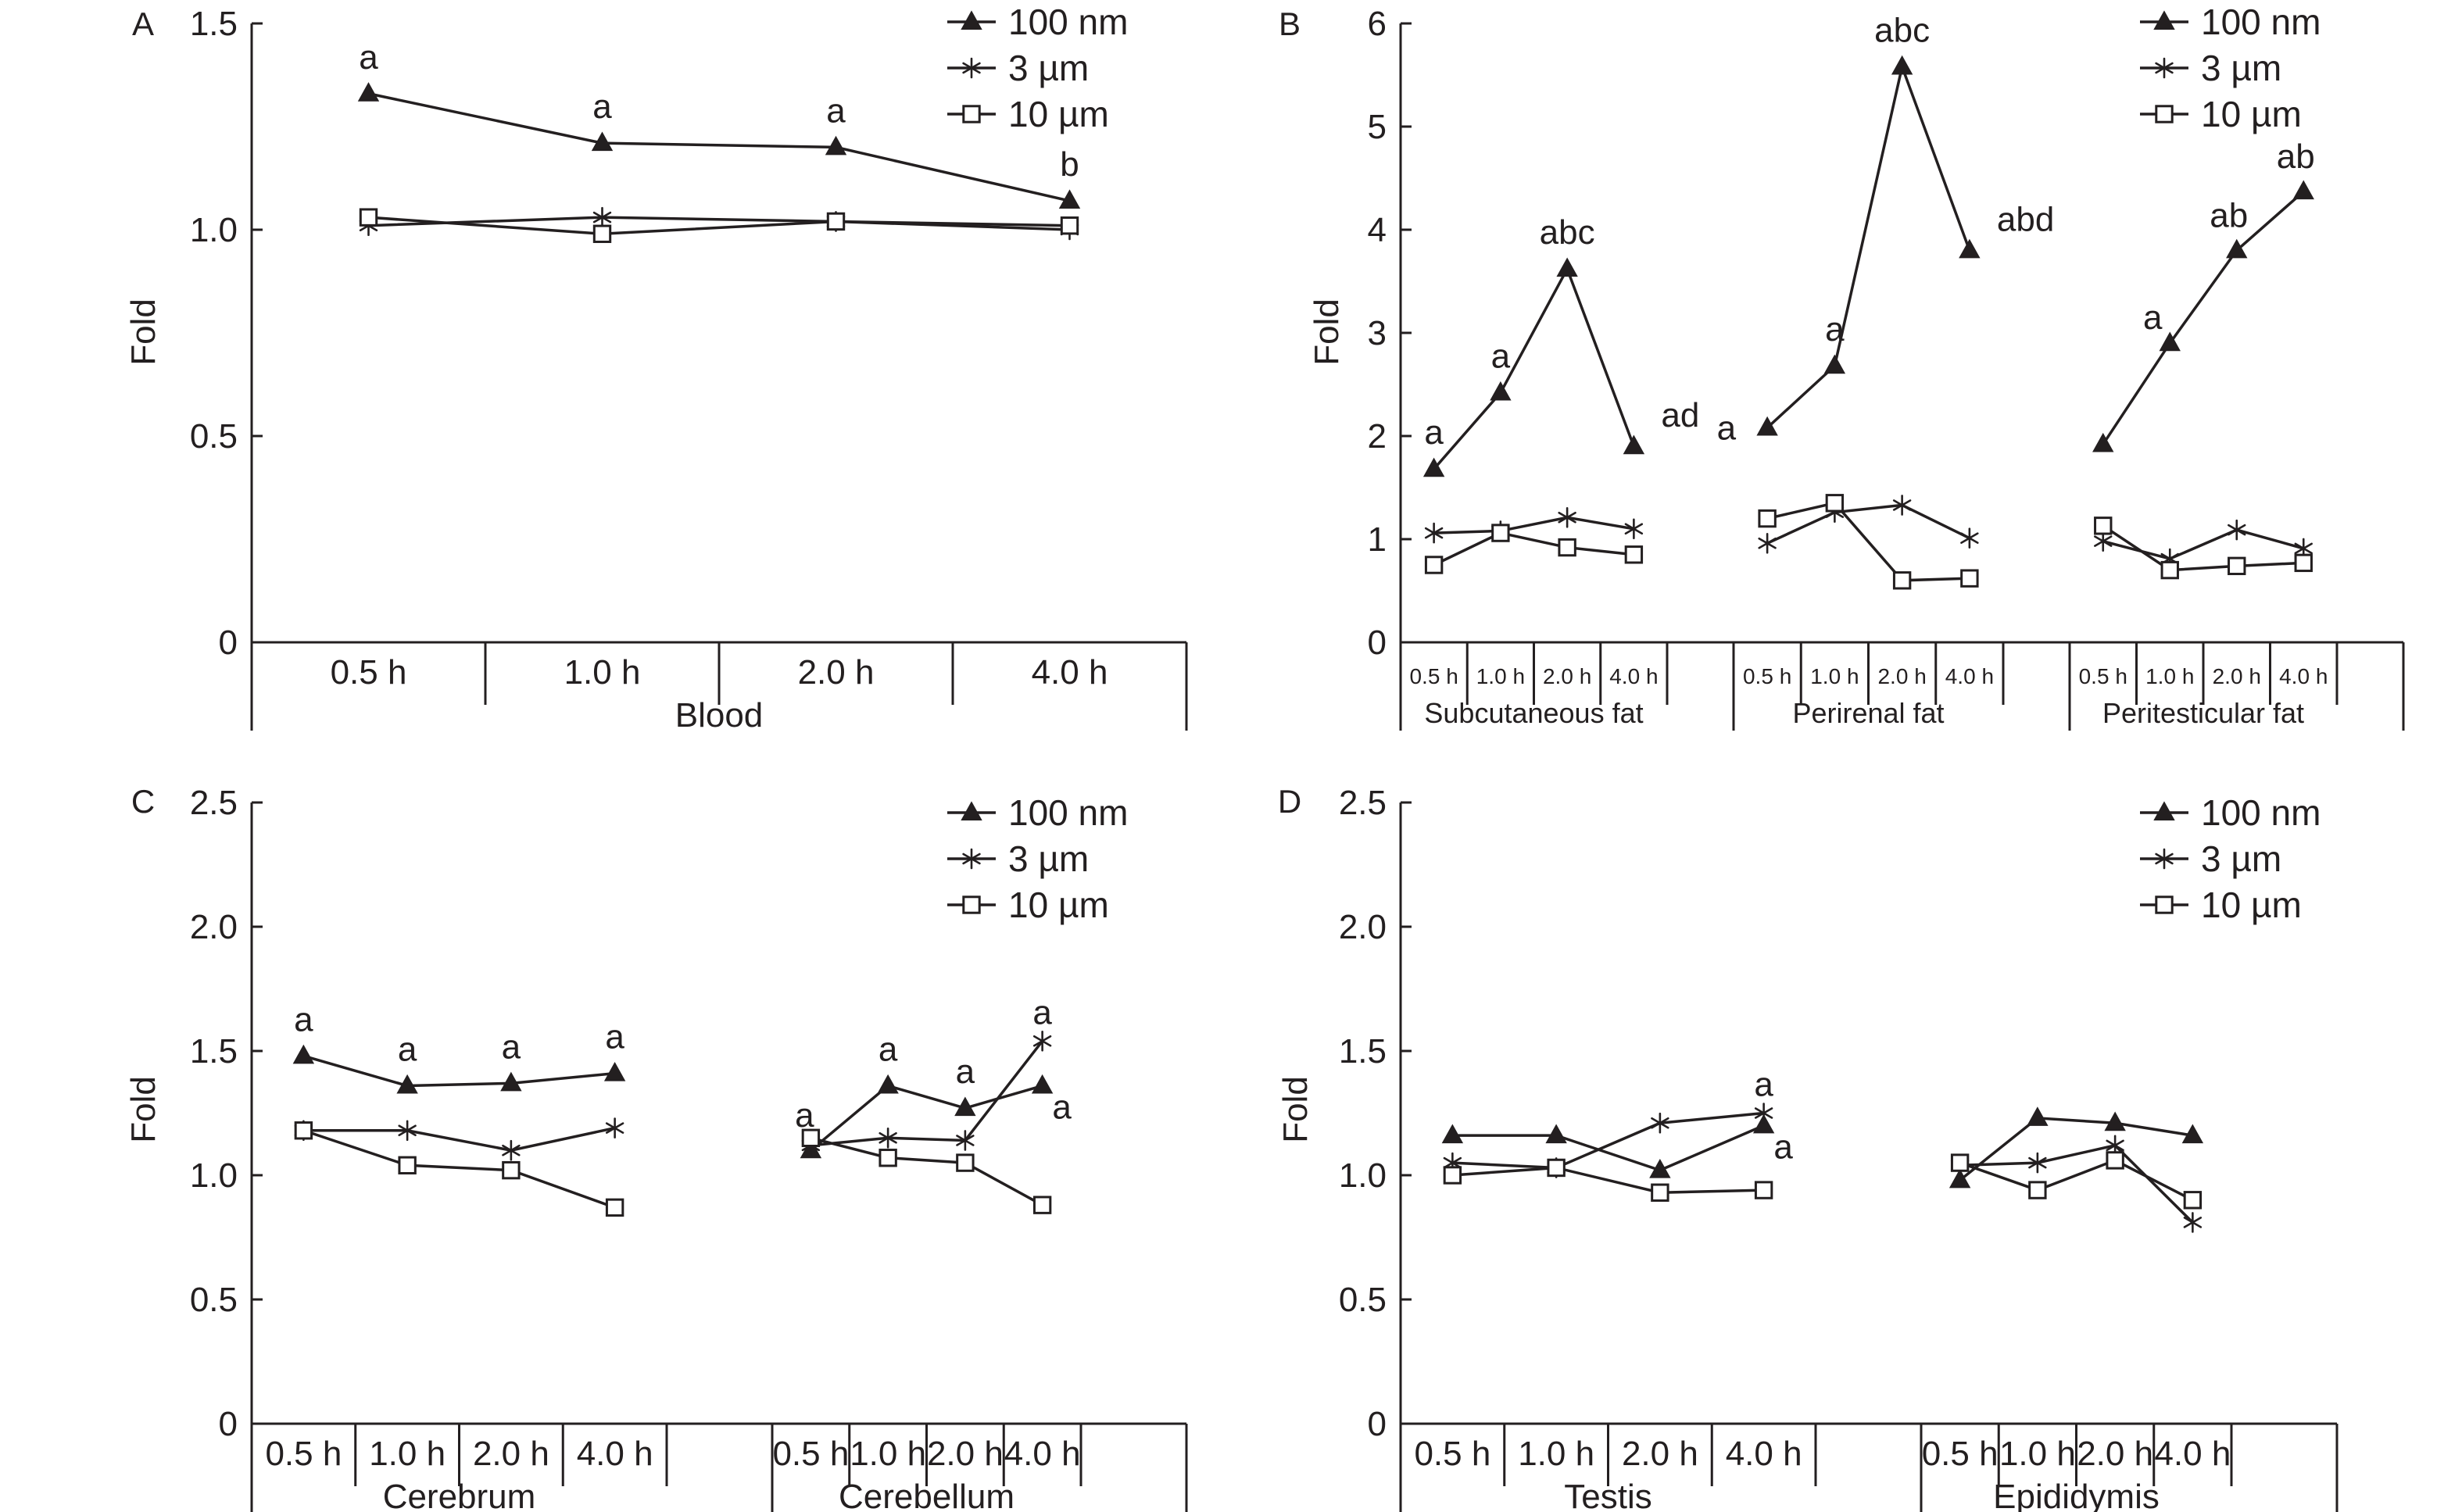 This screenshot has height=1512, width=2462. What do you see at coordinates (2229, 215) in the screenshot?
I see `significance-label: ab` at bounding box center [2229, 215].